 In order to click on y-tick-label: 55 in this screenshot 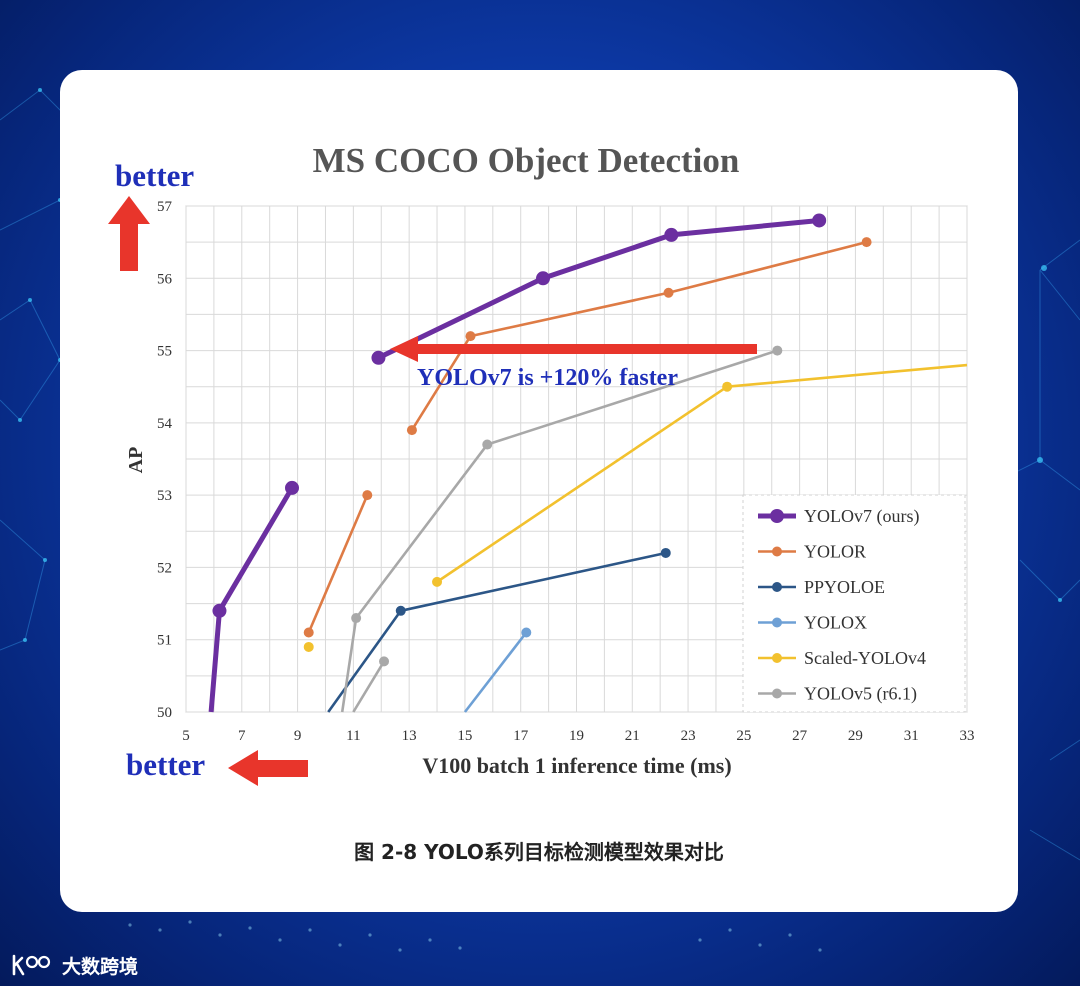, I will do `click(164, 352)`.